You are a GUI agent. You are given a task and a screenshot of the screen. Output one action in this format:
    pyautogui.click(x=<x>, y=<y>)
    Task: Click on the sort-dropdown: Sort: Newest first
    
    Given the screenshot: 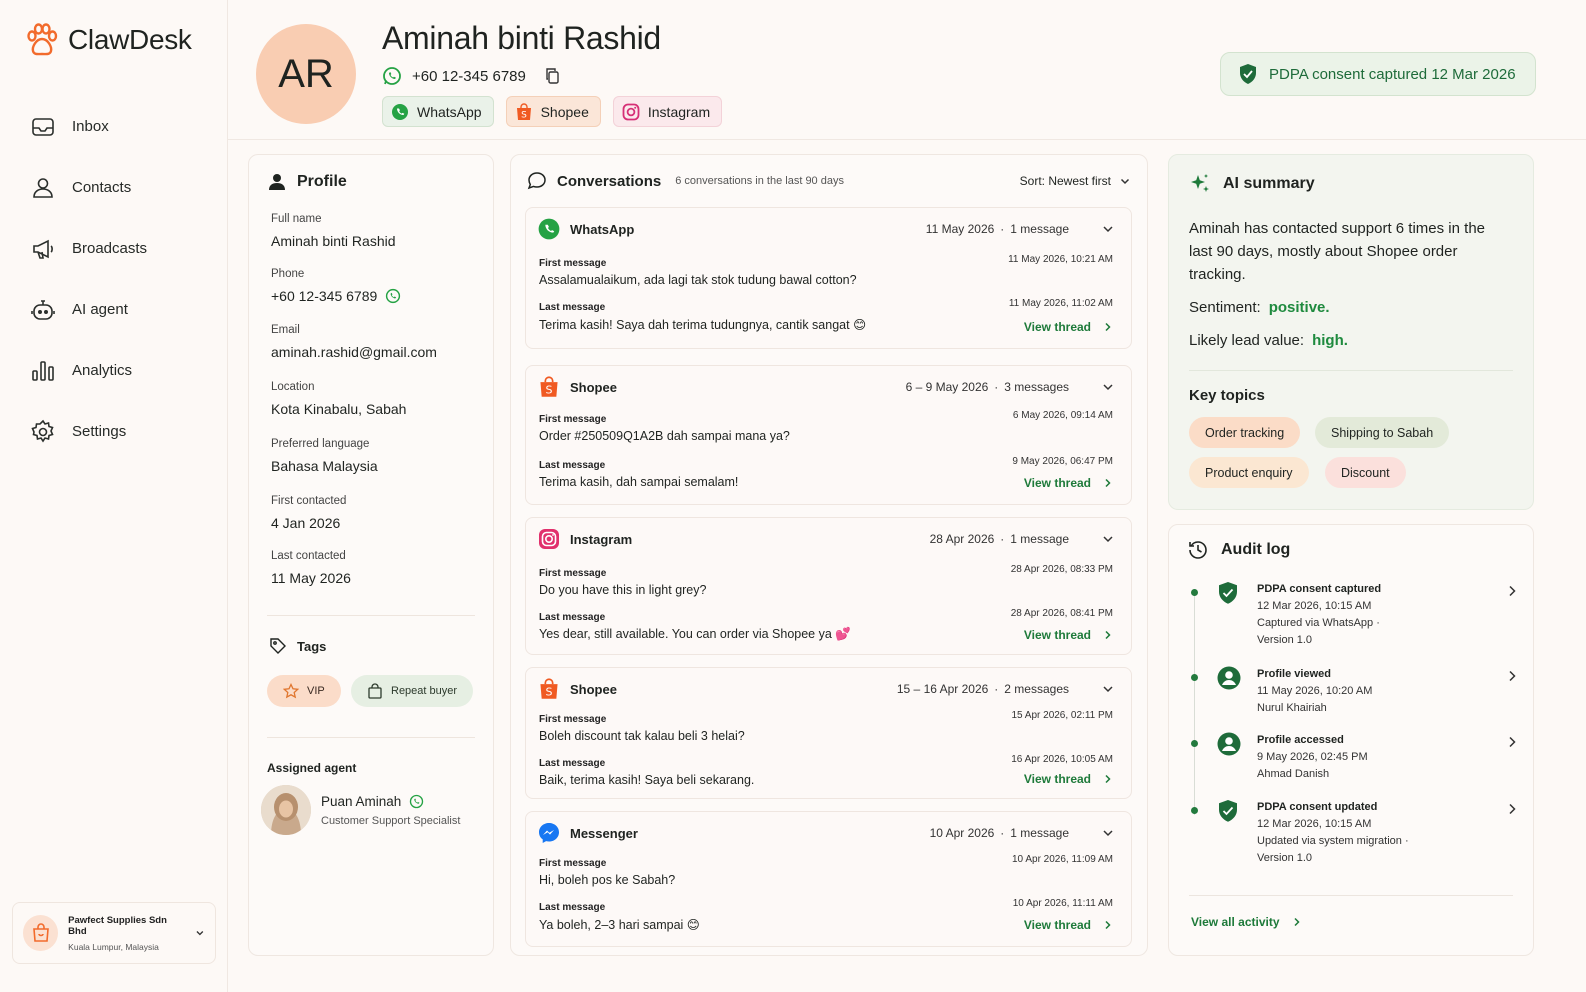 What is the action you would take?
    pyautogui.click(x=1075, y=181)
    